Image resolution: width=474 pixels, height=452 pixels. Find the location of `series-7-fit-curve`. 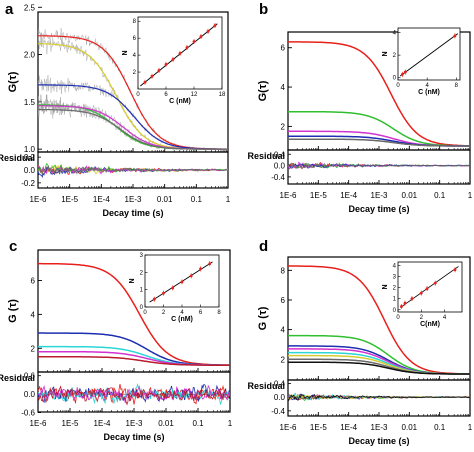

series-7-fit-curve is located at coordinates (379, 368).